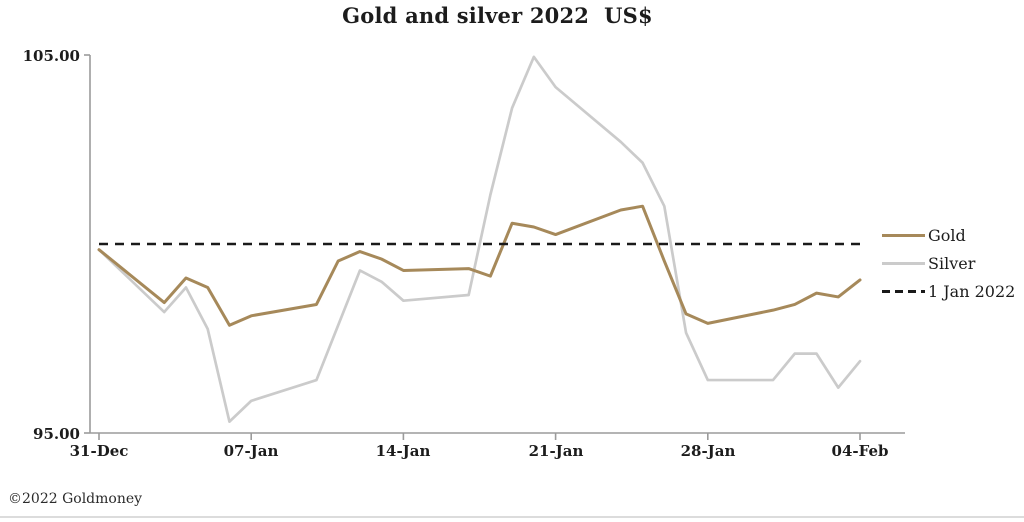 This screenshot has height=522, width=1024. What do you see at coordinates (75, 499) in the screenshot?
I see `copyright-text: ©2022 Goldmoney` at bounding box center [75, 499].